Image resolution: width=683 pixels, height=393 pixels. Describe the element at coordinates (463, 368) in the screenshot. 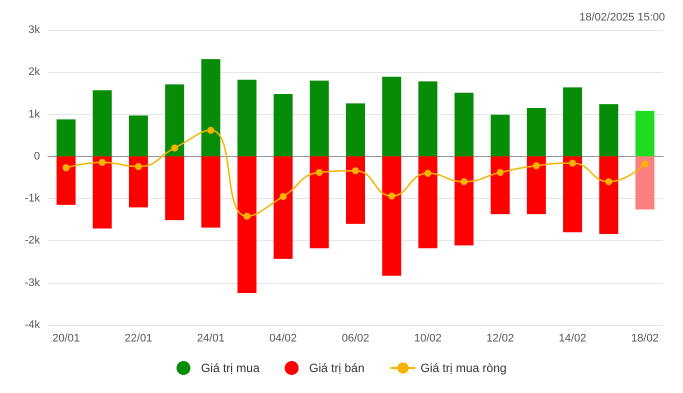

I see `legend-label: Giá trị mua ròng` at that location.